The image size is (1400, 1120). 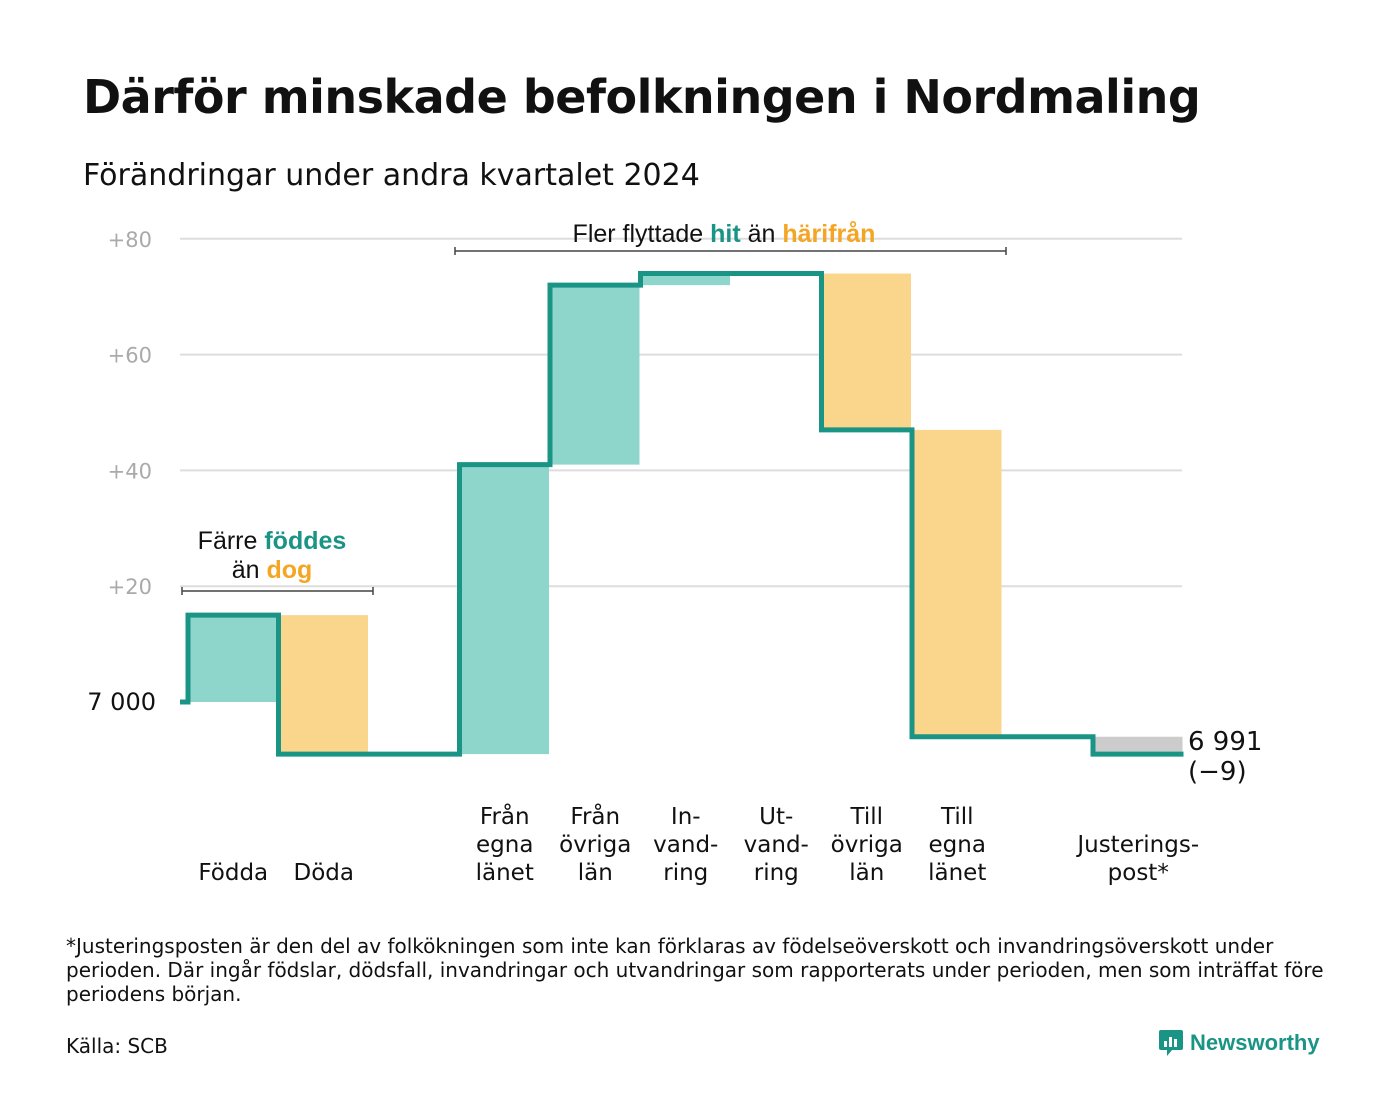 I want to click on chart-subtitle: Förändringar under andra kvartalet 2024, so click(x=391, y=175).